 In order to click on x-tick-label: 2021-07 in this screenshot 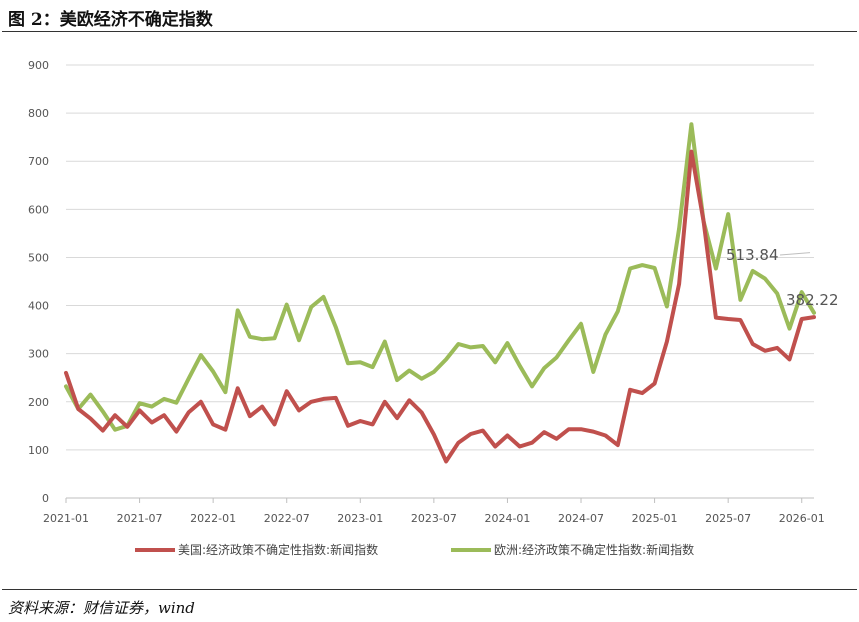, I will do `click(140, 518)`.